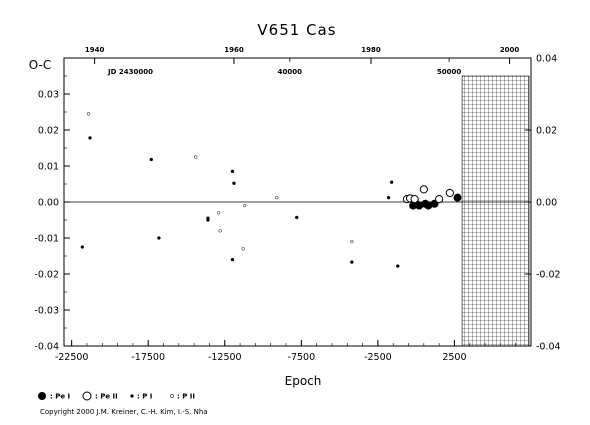 This screenshot has width=590, height=425. I want to click on x-tick-label: -17500, so click(148, 357).